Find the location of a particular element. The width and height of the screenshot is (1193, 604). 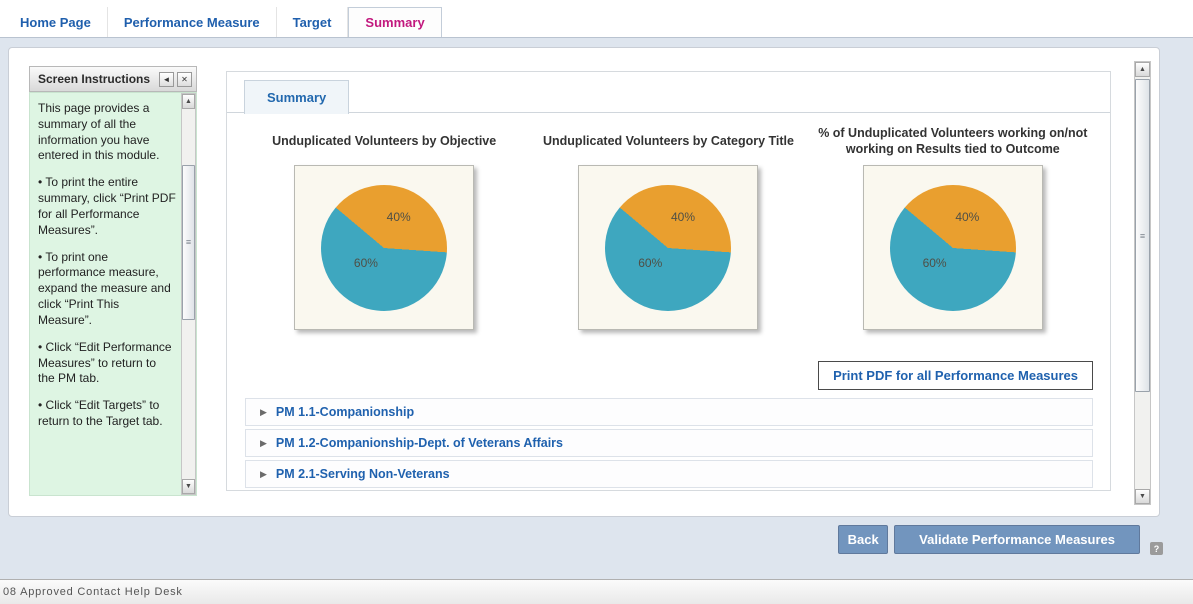

close-instructions-button: ✕ is located at coordinates (184, 79).